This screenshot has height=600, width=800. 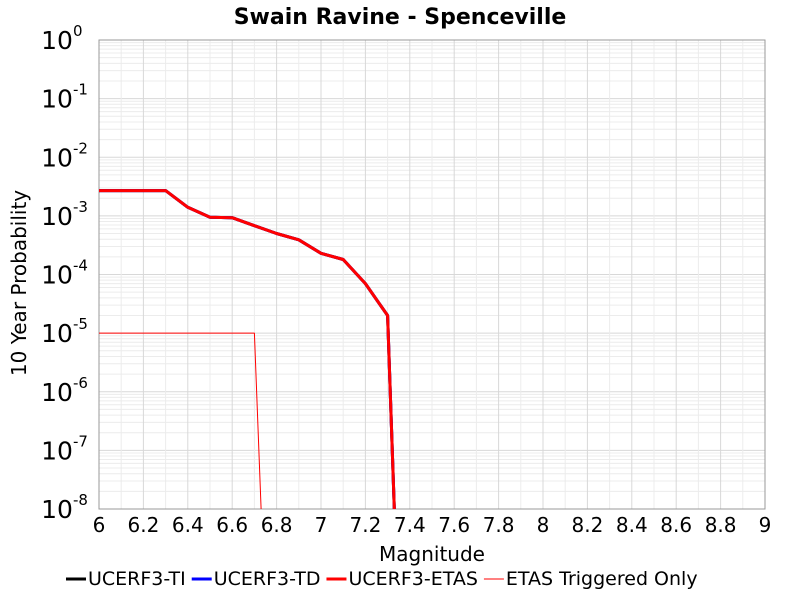 What do you see at coordinates (99, 525) in the screenshot?
I see `x-tick-label: 6` at bounding box center [99, 525].